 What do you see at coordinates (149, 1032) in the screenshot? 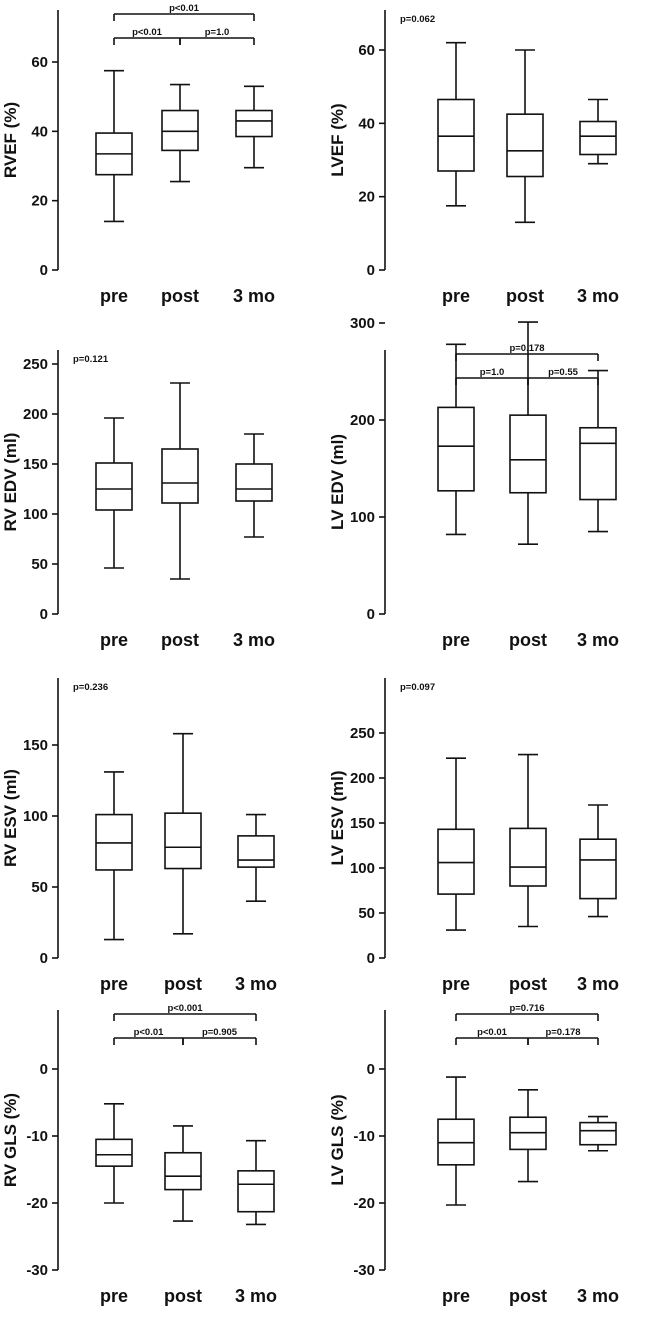
I see `rvgls-comparison-label: p<0.01` at bounding box center [149, 1032].